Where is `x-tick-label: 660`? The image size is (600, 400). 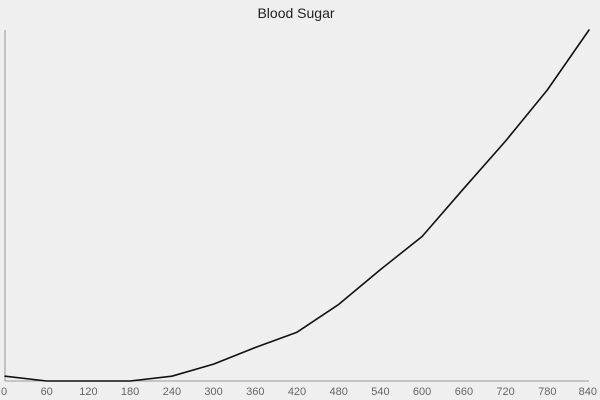 x-tick-label: 660 is located at coordinates (464, 392).